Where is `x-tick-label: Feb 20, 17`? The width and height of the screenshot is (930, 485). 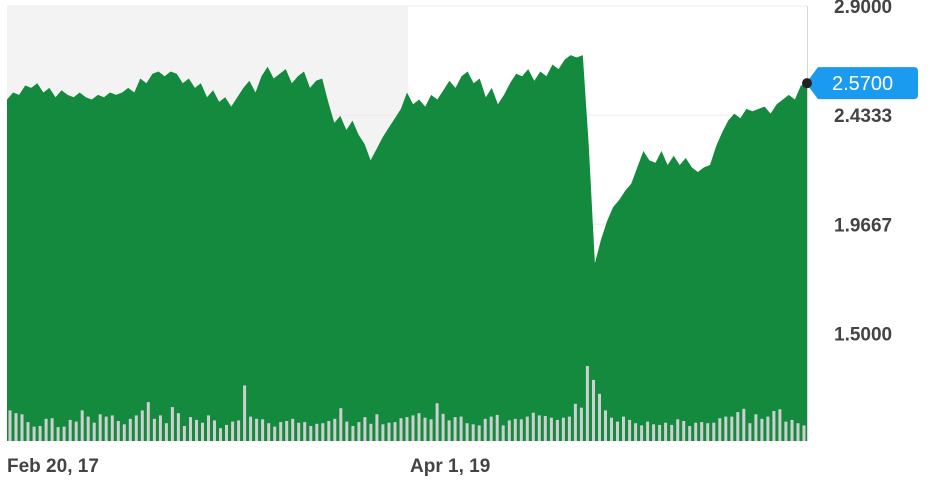
x-tick-label: Feb 20, 17 is located at coordinates (53, 466).